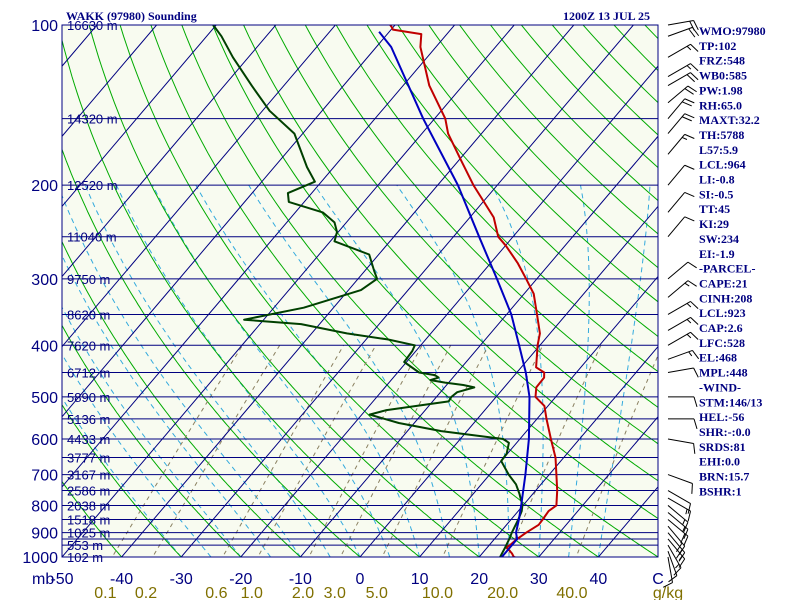 The width and height of the screenshot is (800, 600). I want to click on height-label: 5136 m, so click(88, 419).